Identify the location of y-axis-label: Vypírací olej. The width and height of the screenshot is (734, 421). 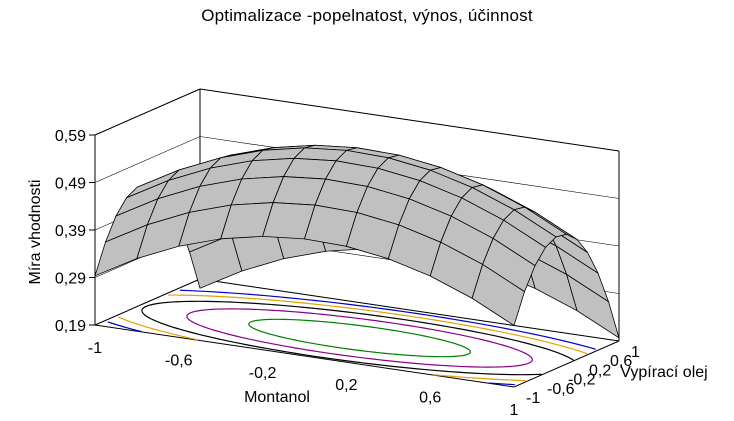
(663, 372).